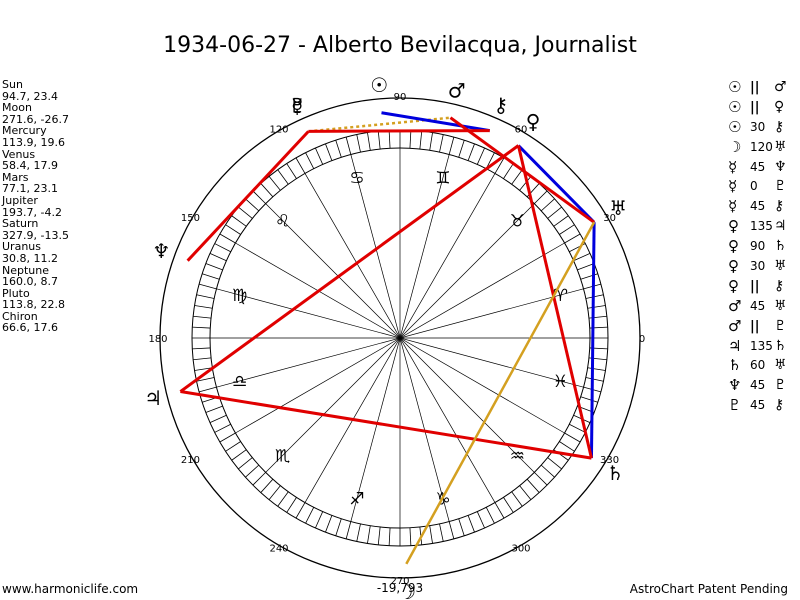  Describe the element at coordinates (70, 589) in the screenshot. I see `footer-website: www.harmoniclife.com` at that location.